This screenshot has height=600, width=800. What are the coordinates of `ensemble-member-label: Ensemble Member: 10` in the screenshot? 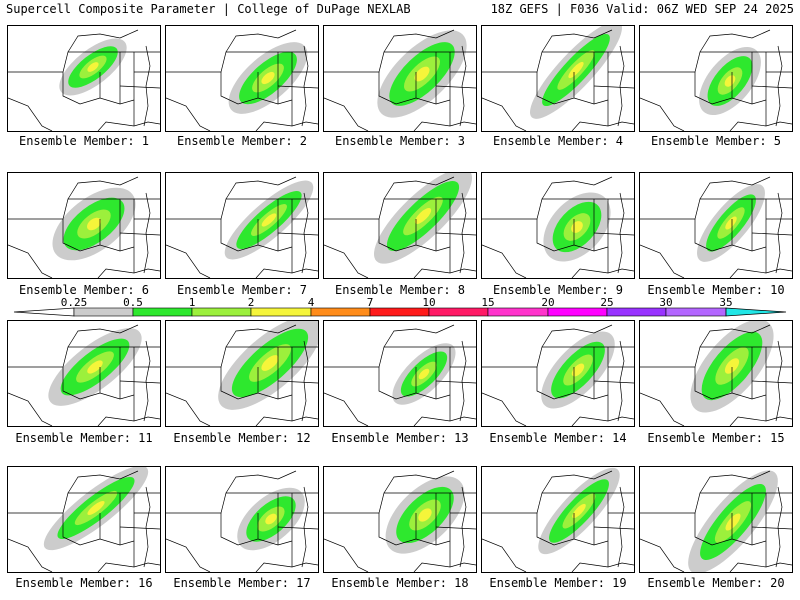 It's located at (716, 290).